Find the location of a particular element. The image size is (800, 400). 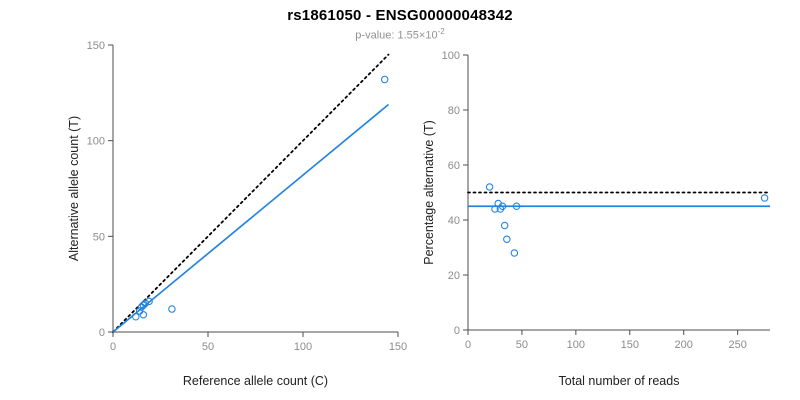

x-axis-title: Reference allele count (C) is located at coordinates (255, 381).